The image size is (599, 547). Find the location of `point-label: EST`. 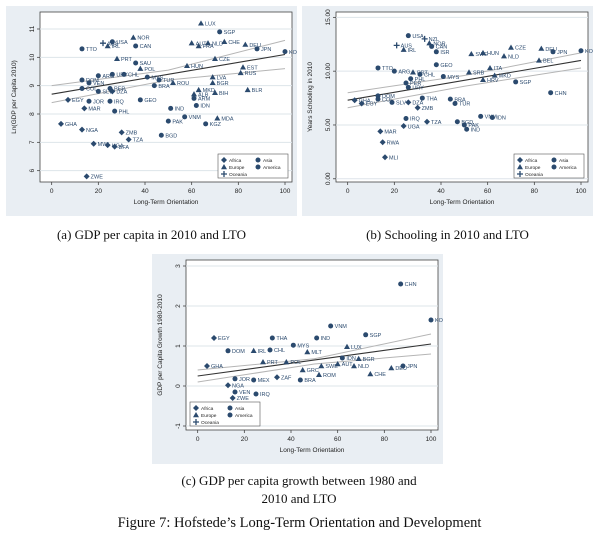

point-label: EST is located at coordinates (252, 68).